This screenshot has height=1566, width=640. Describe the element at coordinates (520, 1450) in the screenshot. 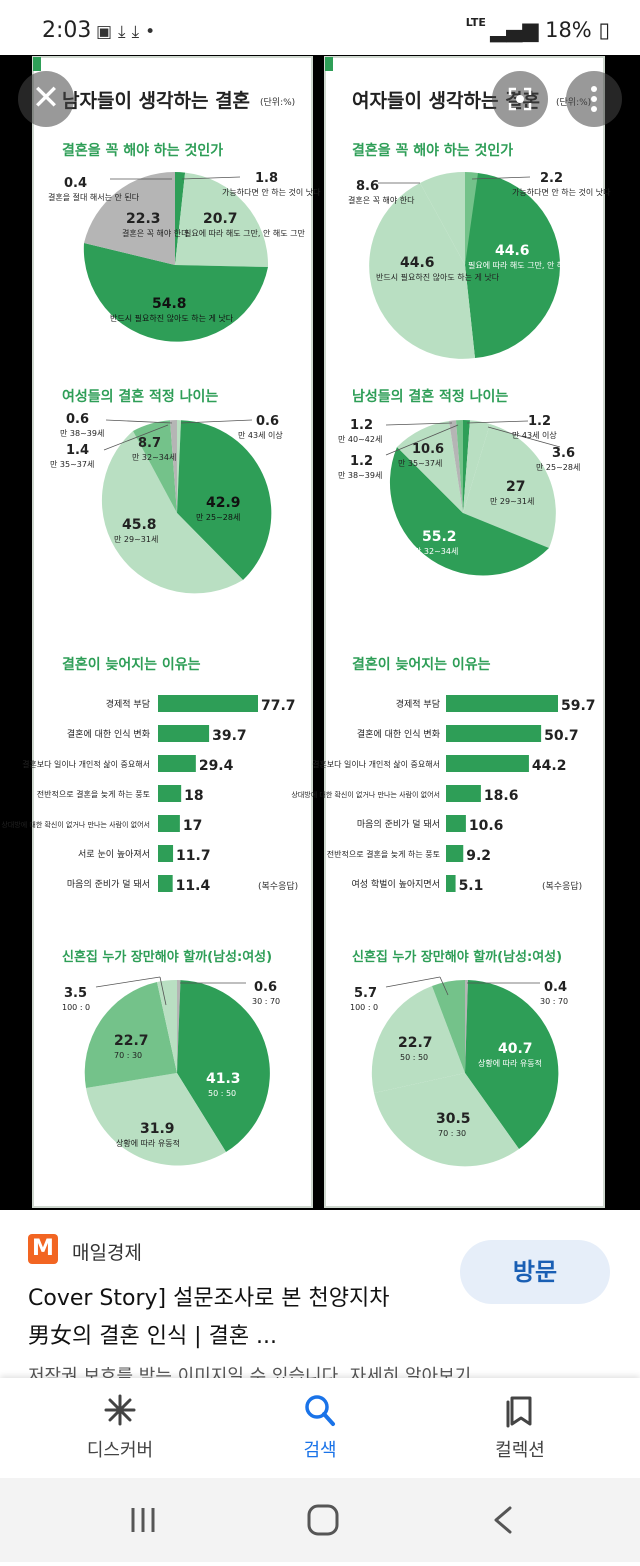

I see `nav-collections-label: 컬렉션` at that location.